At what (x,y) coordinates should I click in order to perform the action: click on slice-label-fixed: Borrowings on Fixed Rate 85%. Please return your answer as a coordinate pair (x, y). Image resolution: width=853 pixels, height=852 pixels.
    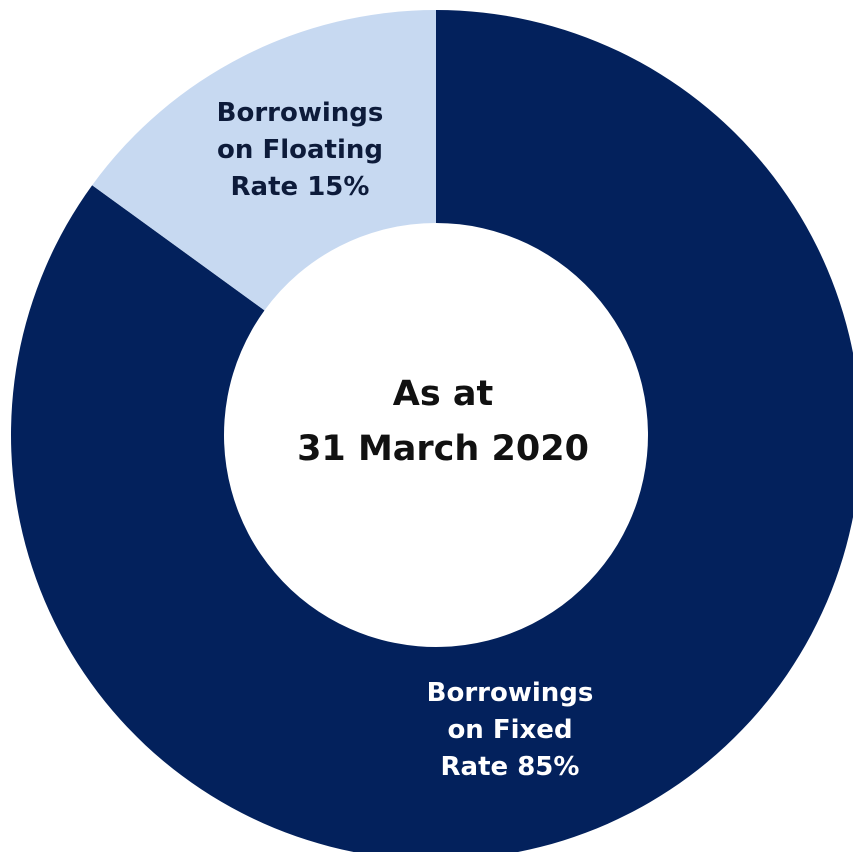
    Looking at the image, I should click on (510, 730).